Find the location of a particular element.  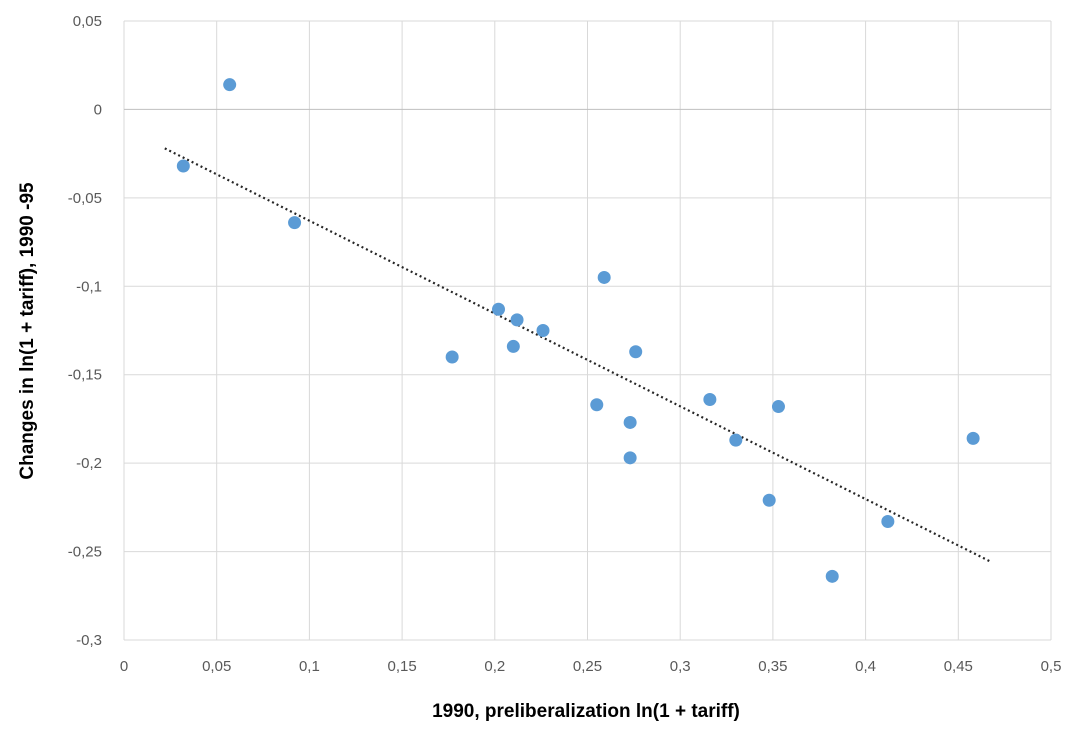

x-tick-label: 0,4 is located at coordinates (865, 666).